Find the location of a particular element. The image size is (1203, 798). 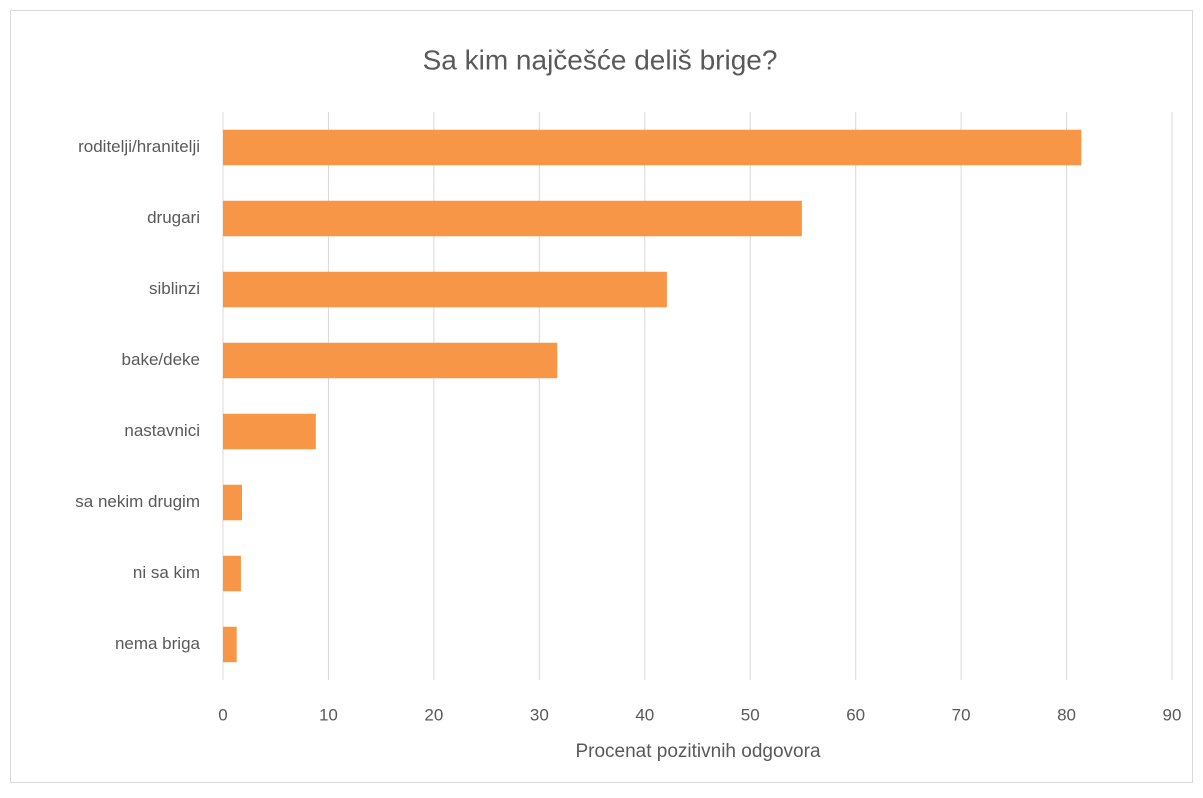

x-tick-label: 30 is located at coordinates (539, 714).